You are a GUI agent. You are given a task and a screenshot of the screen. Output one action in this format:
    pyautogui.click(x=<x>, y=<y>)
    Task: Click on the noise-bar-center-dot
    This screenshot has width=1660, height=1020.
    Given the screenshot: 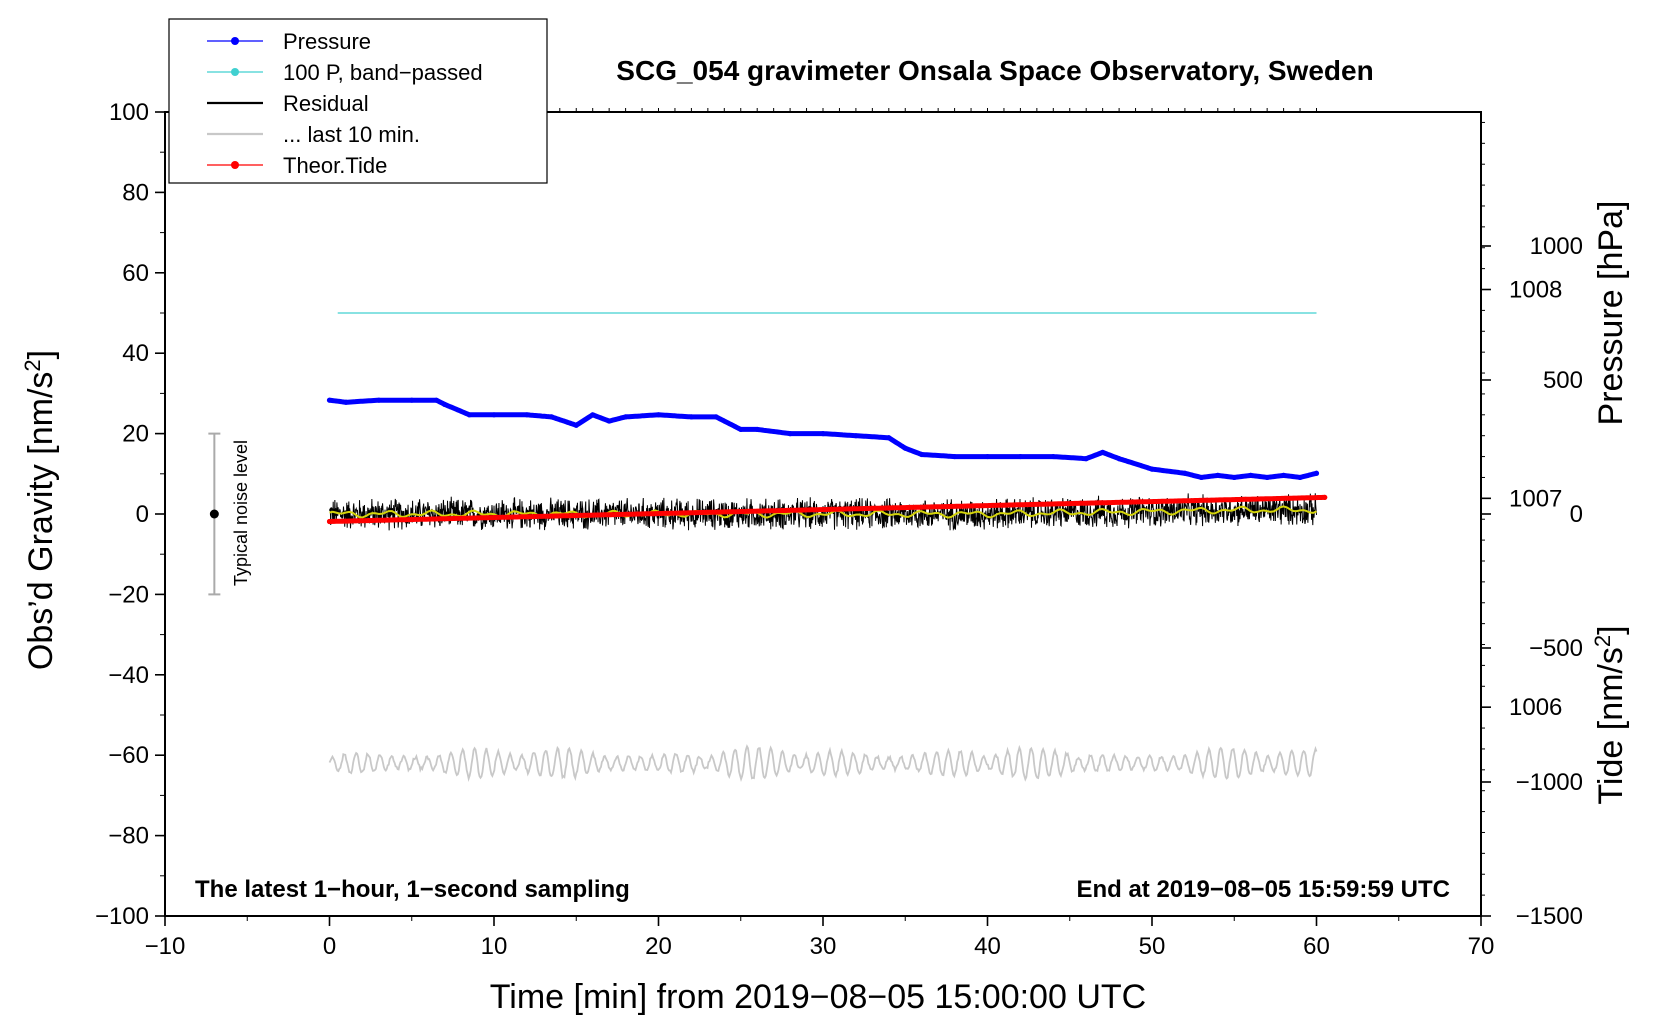 What is the action you would take?
    pyautogui.click(x=214, y=514)
    